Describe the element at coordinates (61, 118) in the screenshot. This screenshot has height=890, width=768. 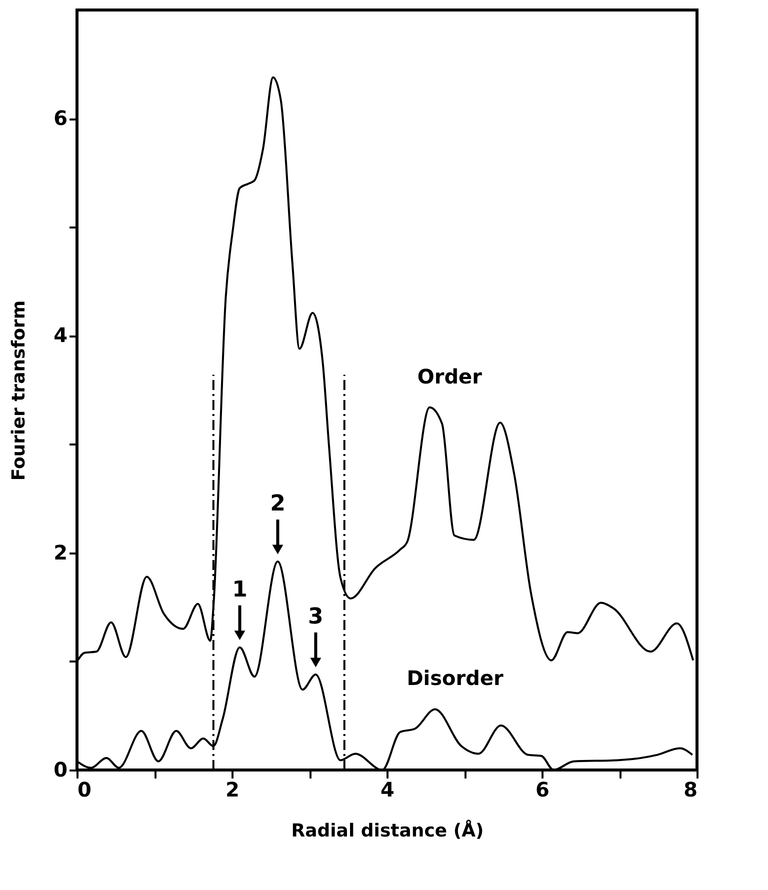
I see `y-tick-label: 6` at that location.